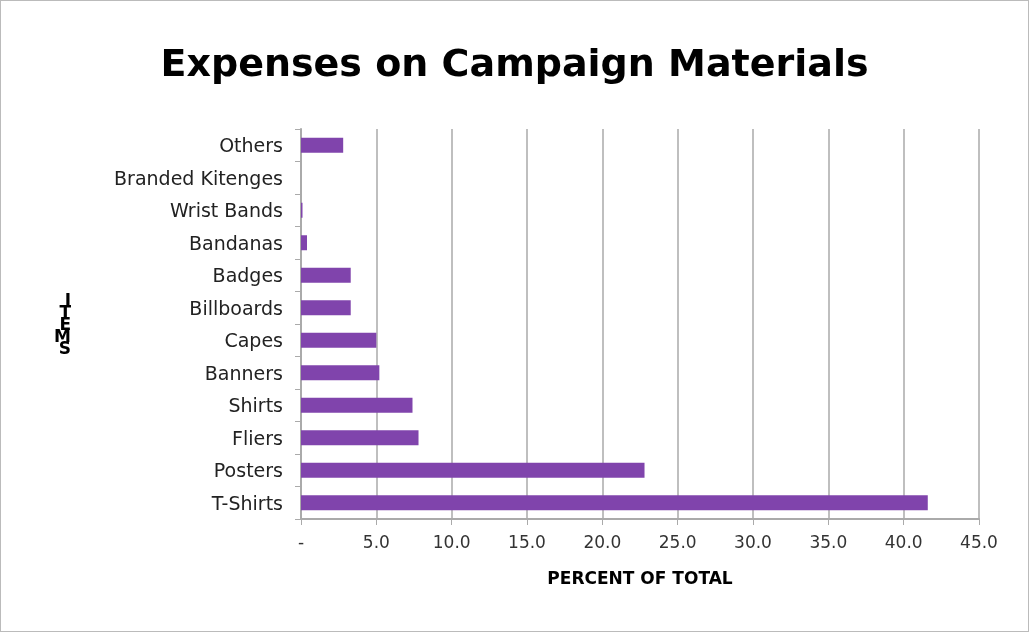  Describe the element at coordinates (301, 541) in the screenshot. I see `x-tick-label: -` at that location.